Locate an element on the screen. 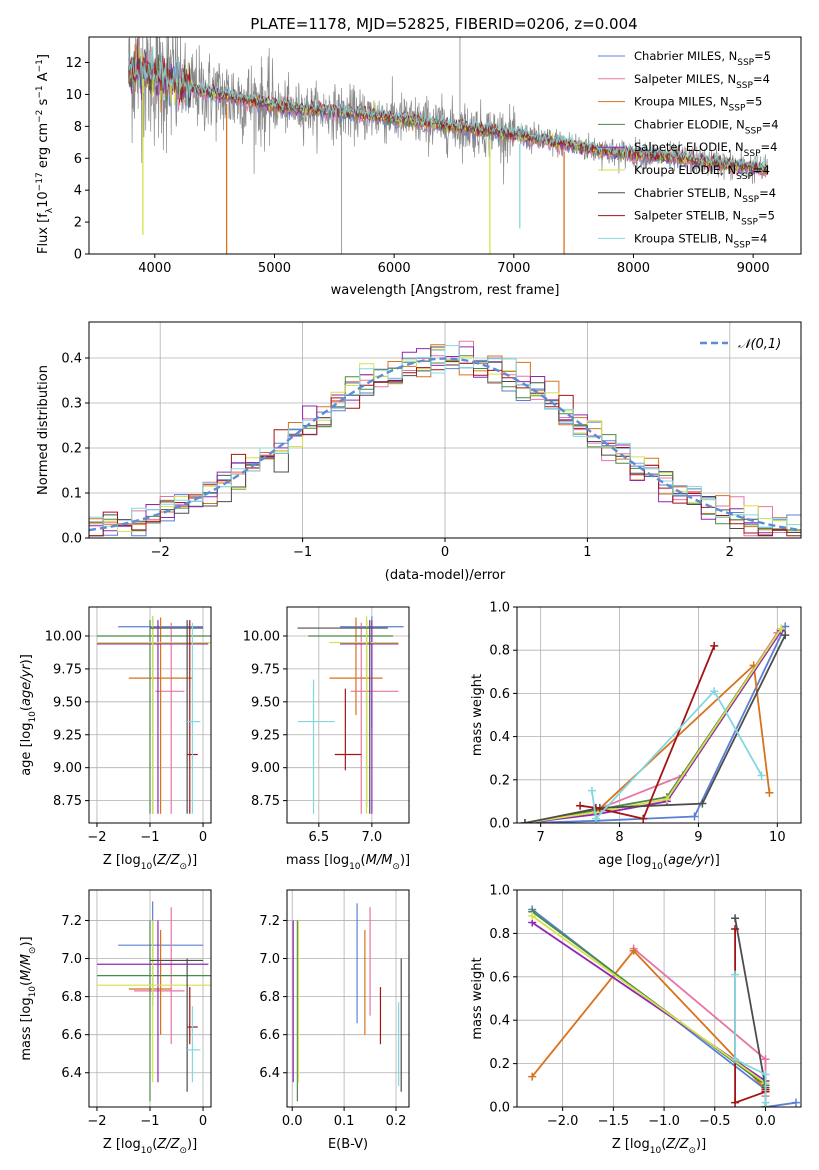  x-tick-label: −1.5 is located at coordinates (614, 1121).